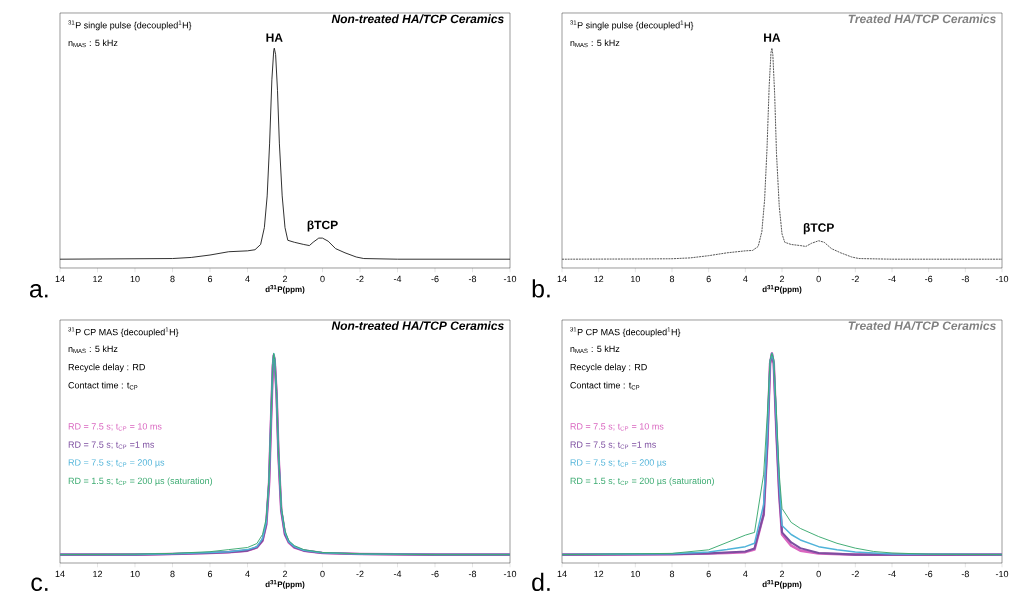  Describe the element at coordinates (541, 582) in the screenshot. I see `text: d.` at that location.